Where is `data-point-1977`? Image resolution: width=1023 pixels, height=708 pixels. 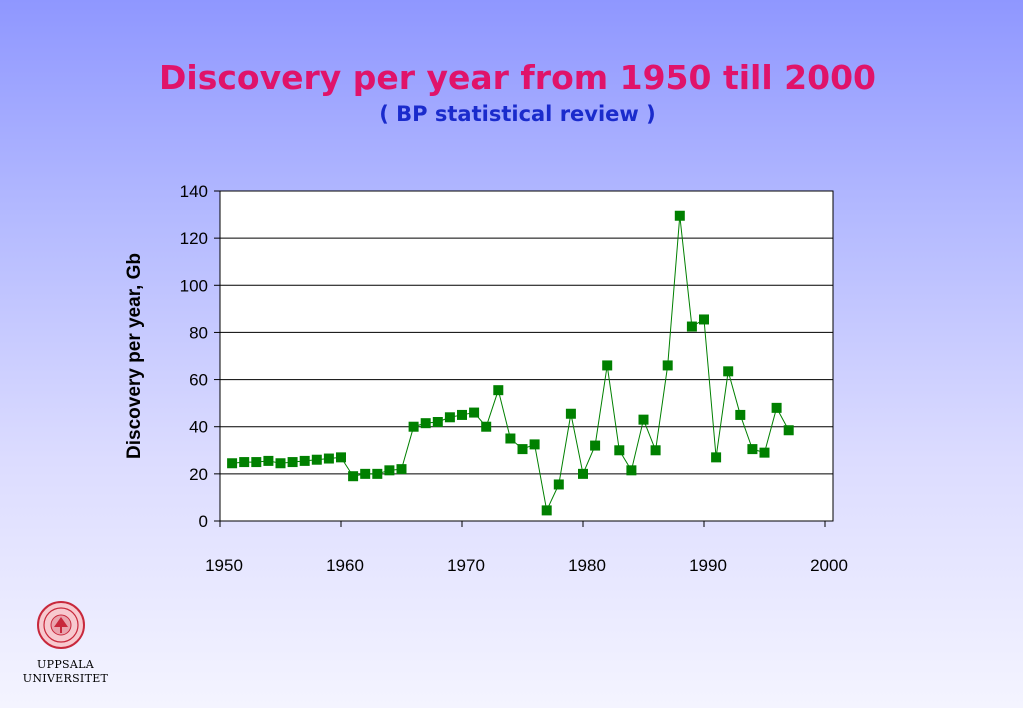
data-point-1977 is located at coordinates (546, 510).